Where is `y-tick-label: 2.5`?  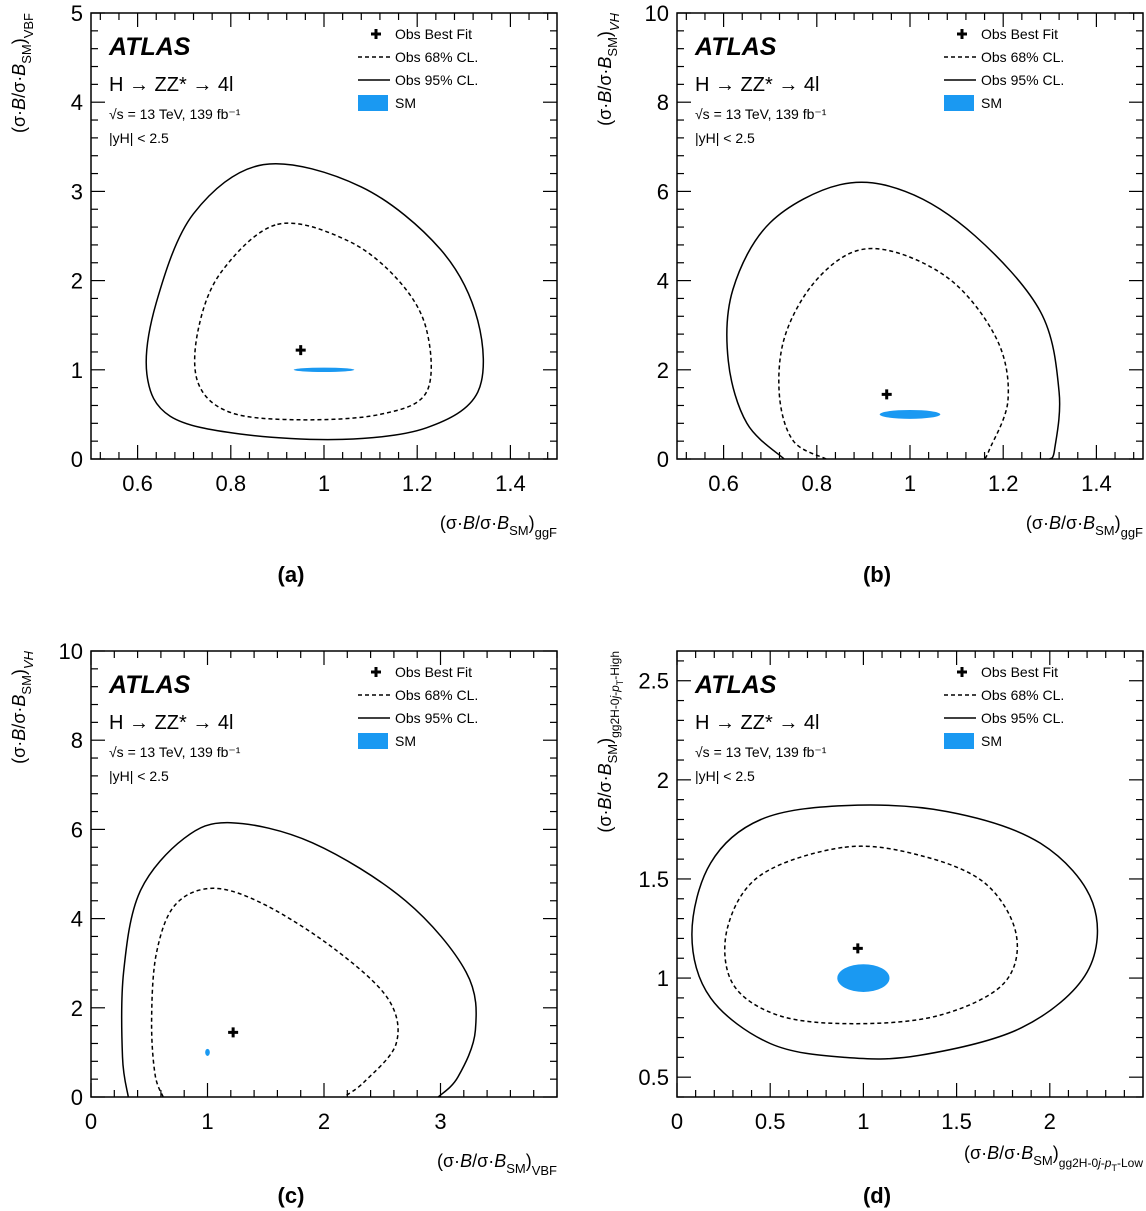 y-tick-label: 2.5 is located at coordinates (653, 681).